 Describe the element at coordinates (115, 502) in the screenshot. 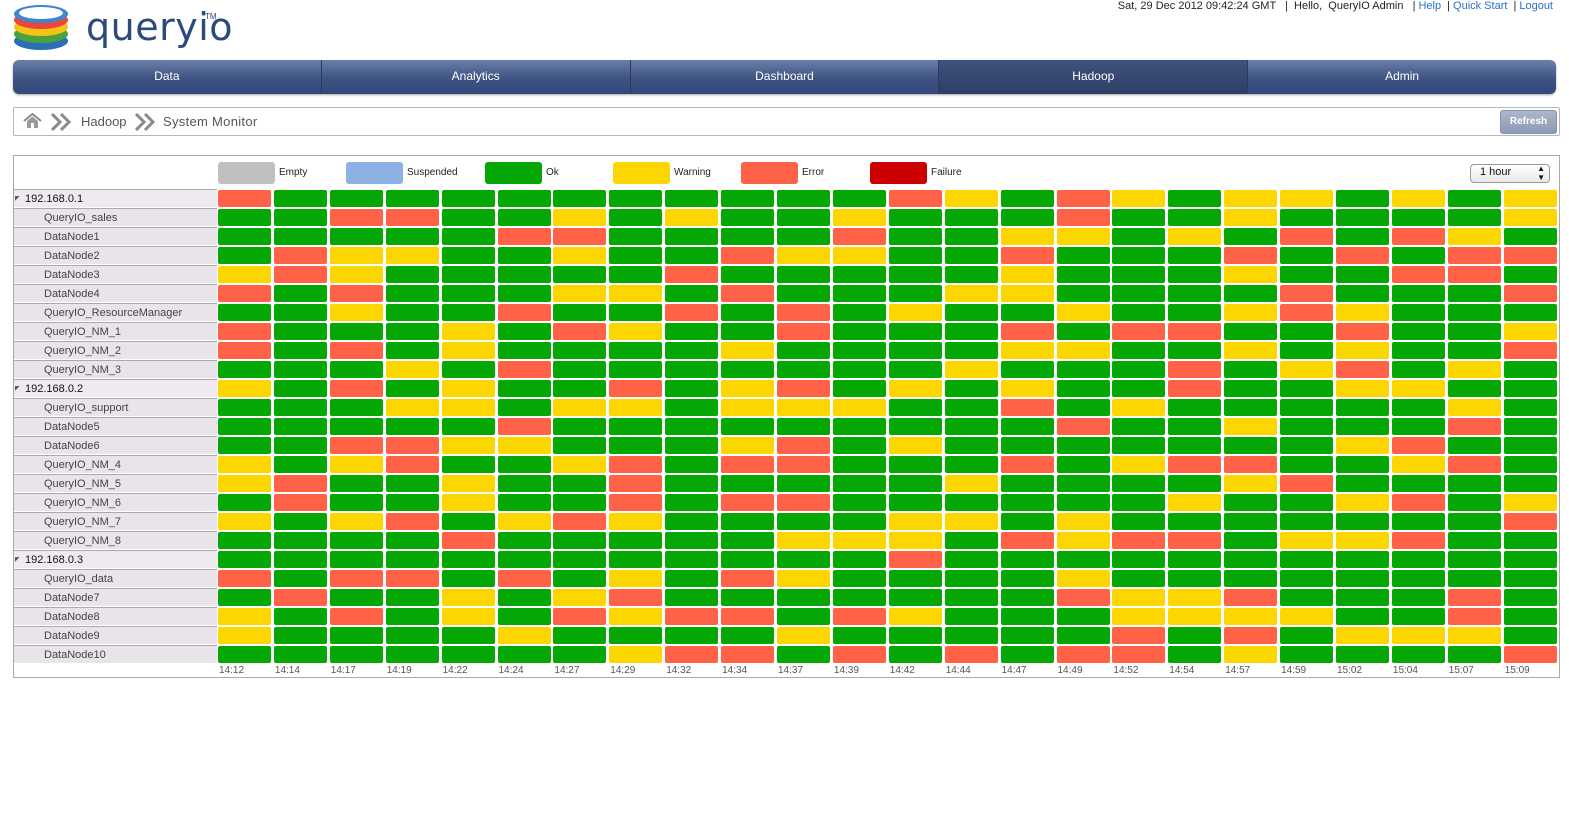

I see `node-row-label: QueryIO_NM_6` at that location.